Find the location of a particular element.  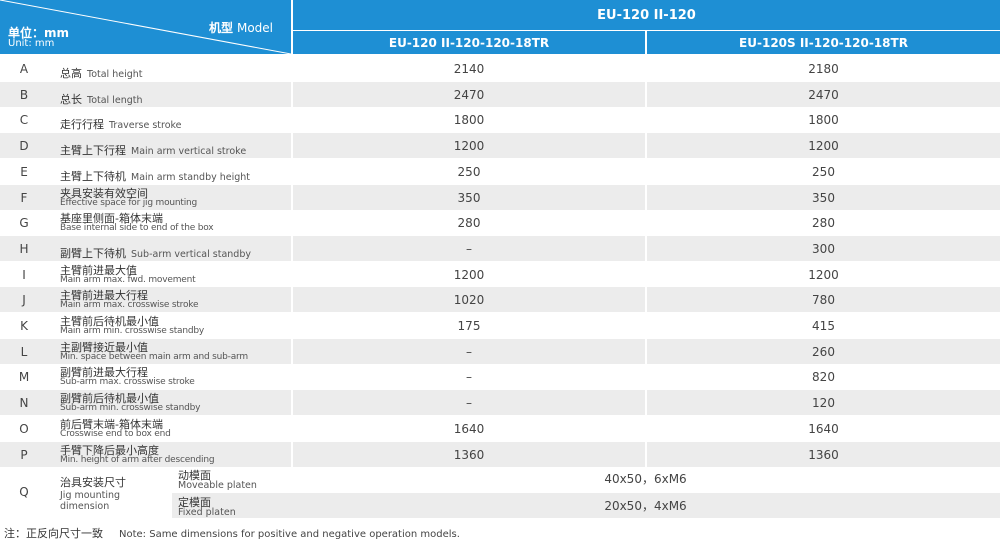

description-cn: 副臂前后待机最小值 is located at coordinates (109, 398).